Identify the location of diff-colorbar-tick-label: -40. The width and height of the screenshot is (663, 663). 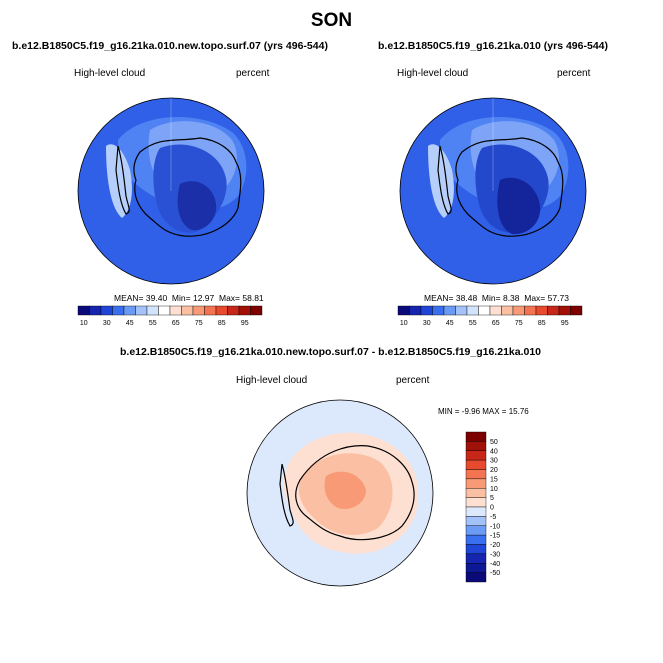
(495, 564).